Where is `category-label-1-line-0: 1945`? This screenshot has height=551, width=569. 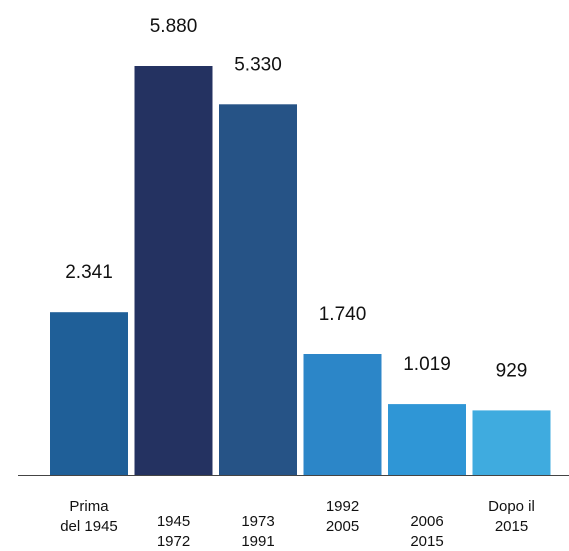 category-label-1-line-0: 1945 is located at coordinates (173, 521).